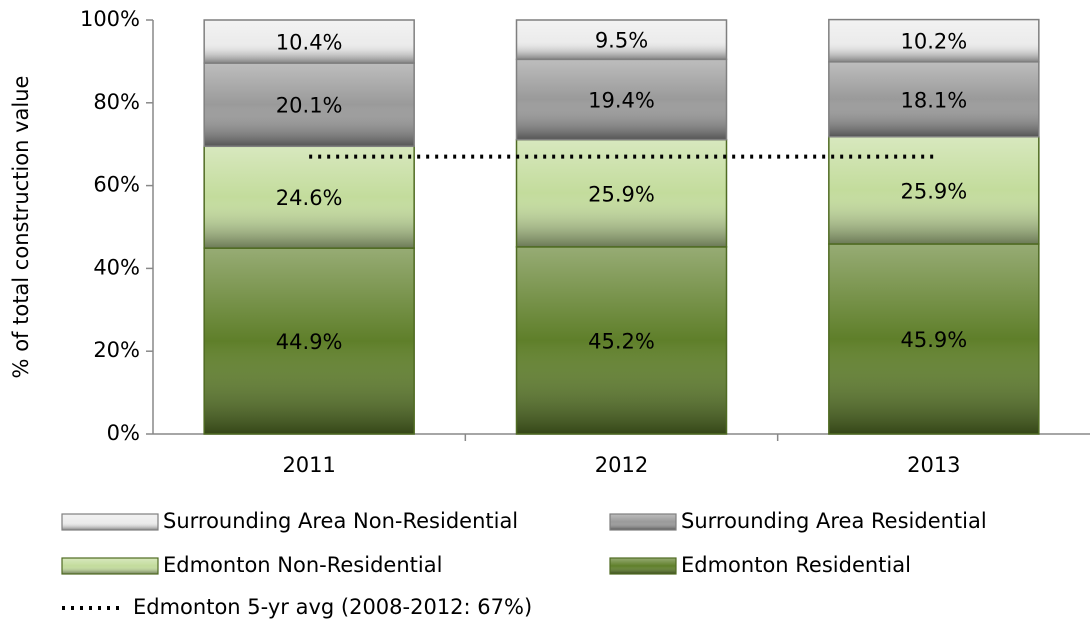 This screenshot has height=628, width=1092. I want to click on y-tick-label: 60%, so click(116, 185).